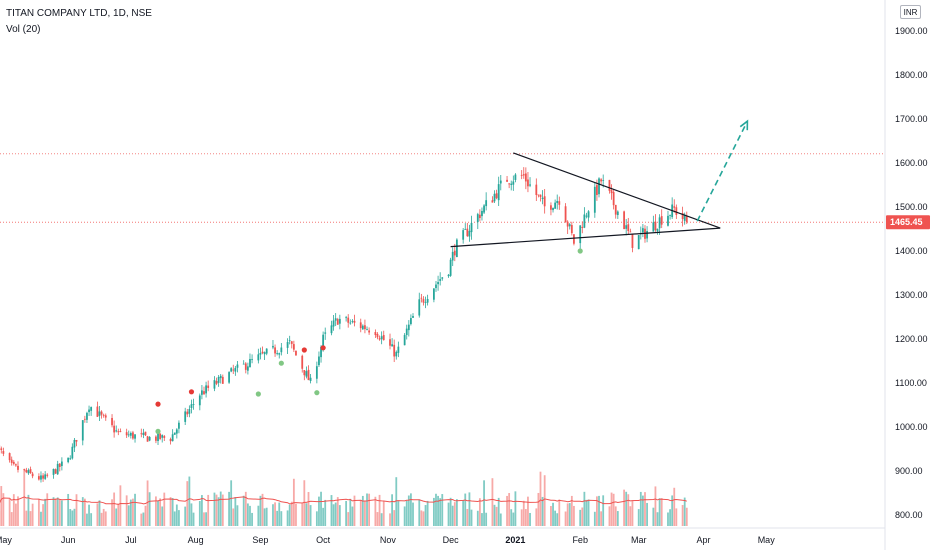 The image size is (932, 550). Describe the element at coordinates (323, 348) in the screenshot. I see `red-signal-marker` at that location.